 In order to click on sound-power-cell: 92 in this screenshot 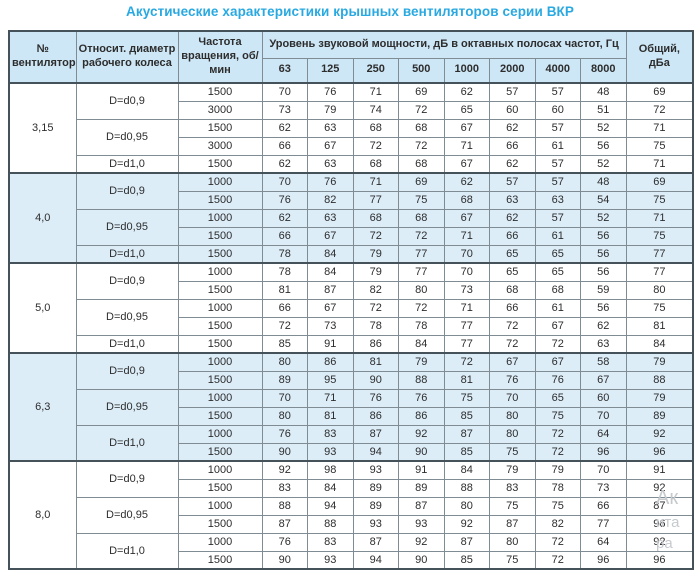, I will do `click(421, 542)`.